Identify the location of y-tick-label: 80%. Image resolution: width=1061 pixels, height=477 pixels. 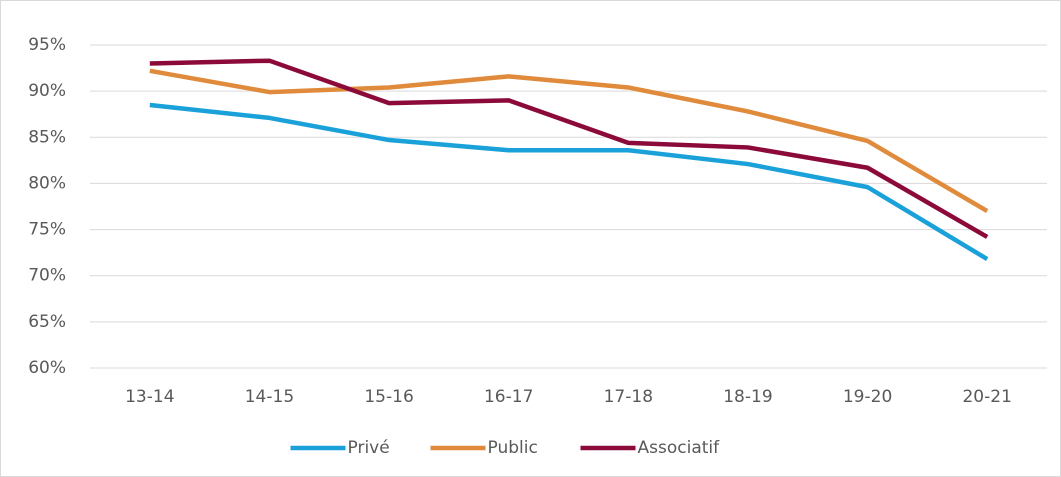
(47, 183).